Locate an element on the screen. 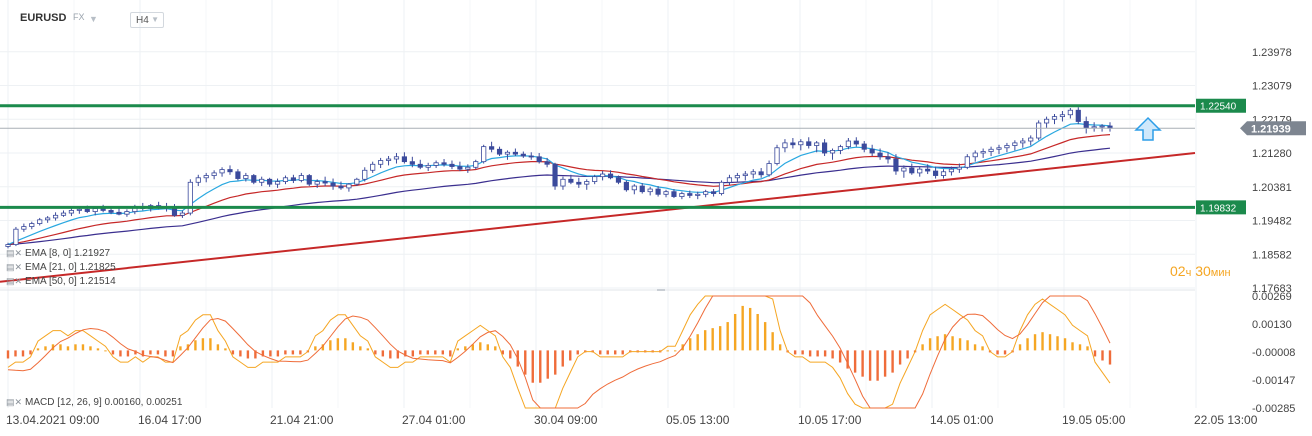  timeframe-select: H4 ▼ is located at coordinates (147, 20).